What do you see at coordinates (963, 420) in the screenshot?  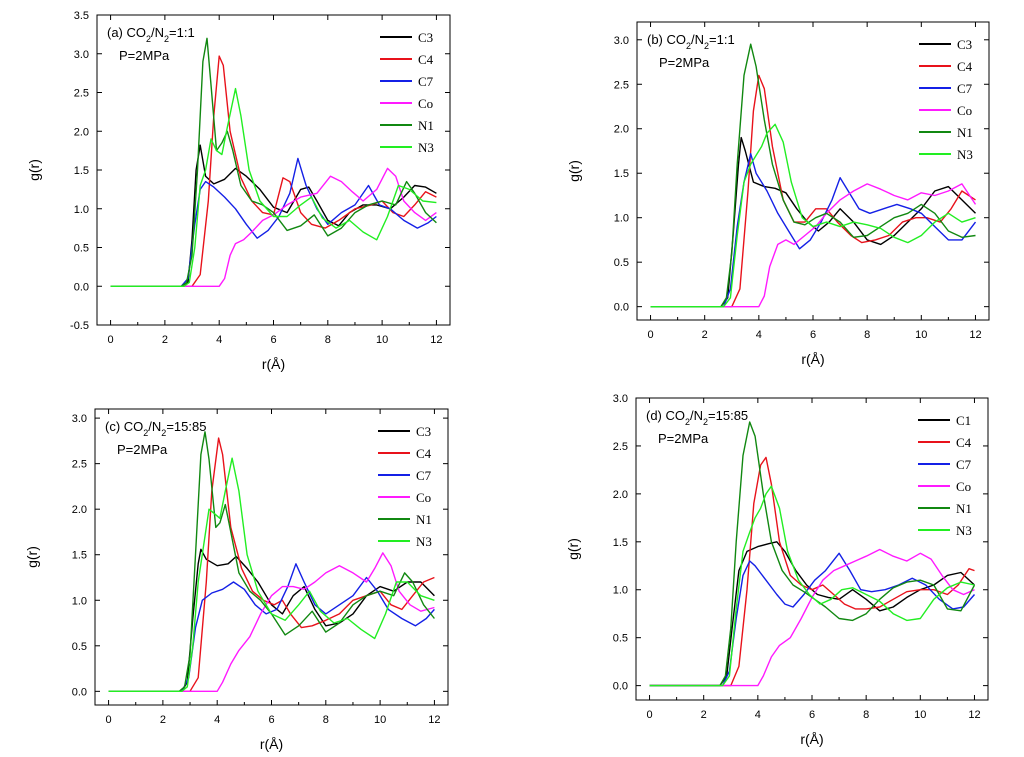 I see `legend-label-c1: C1` at bounding box center [963, 420].